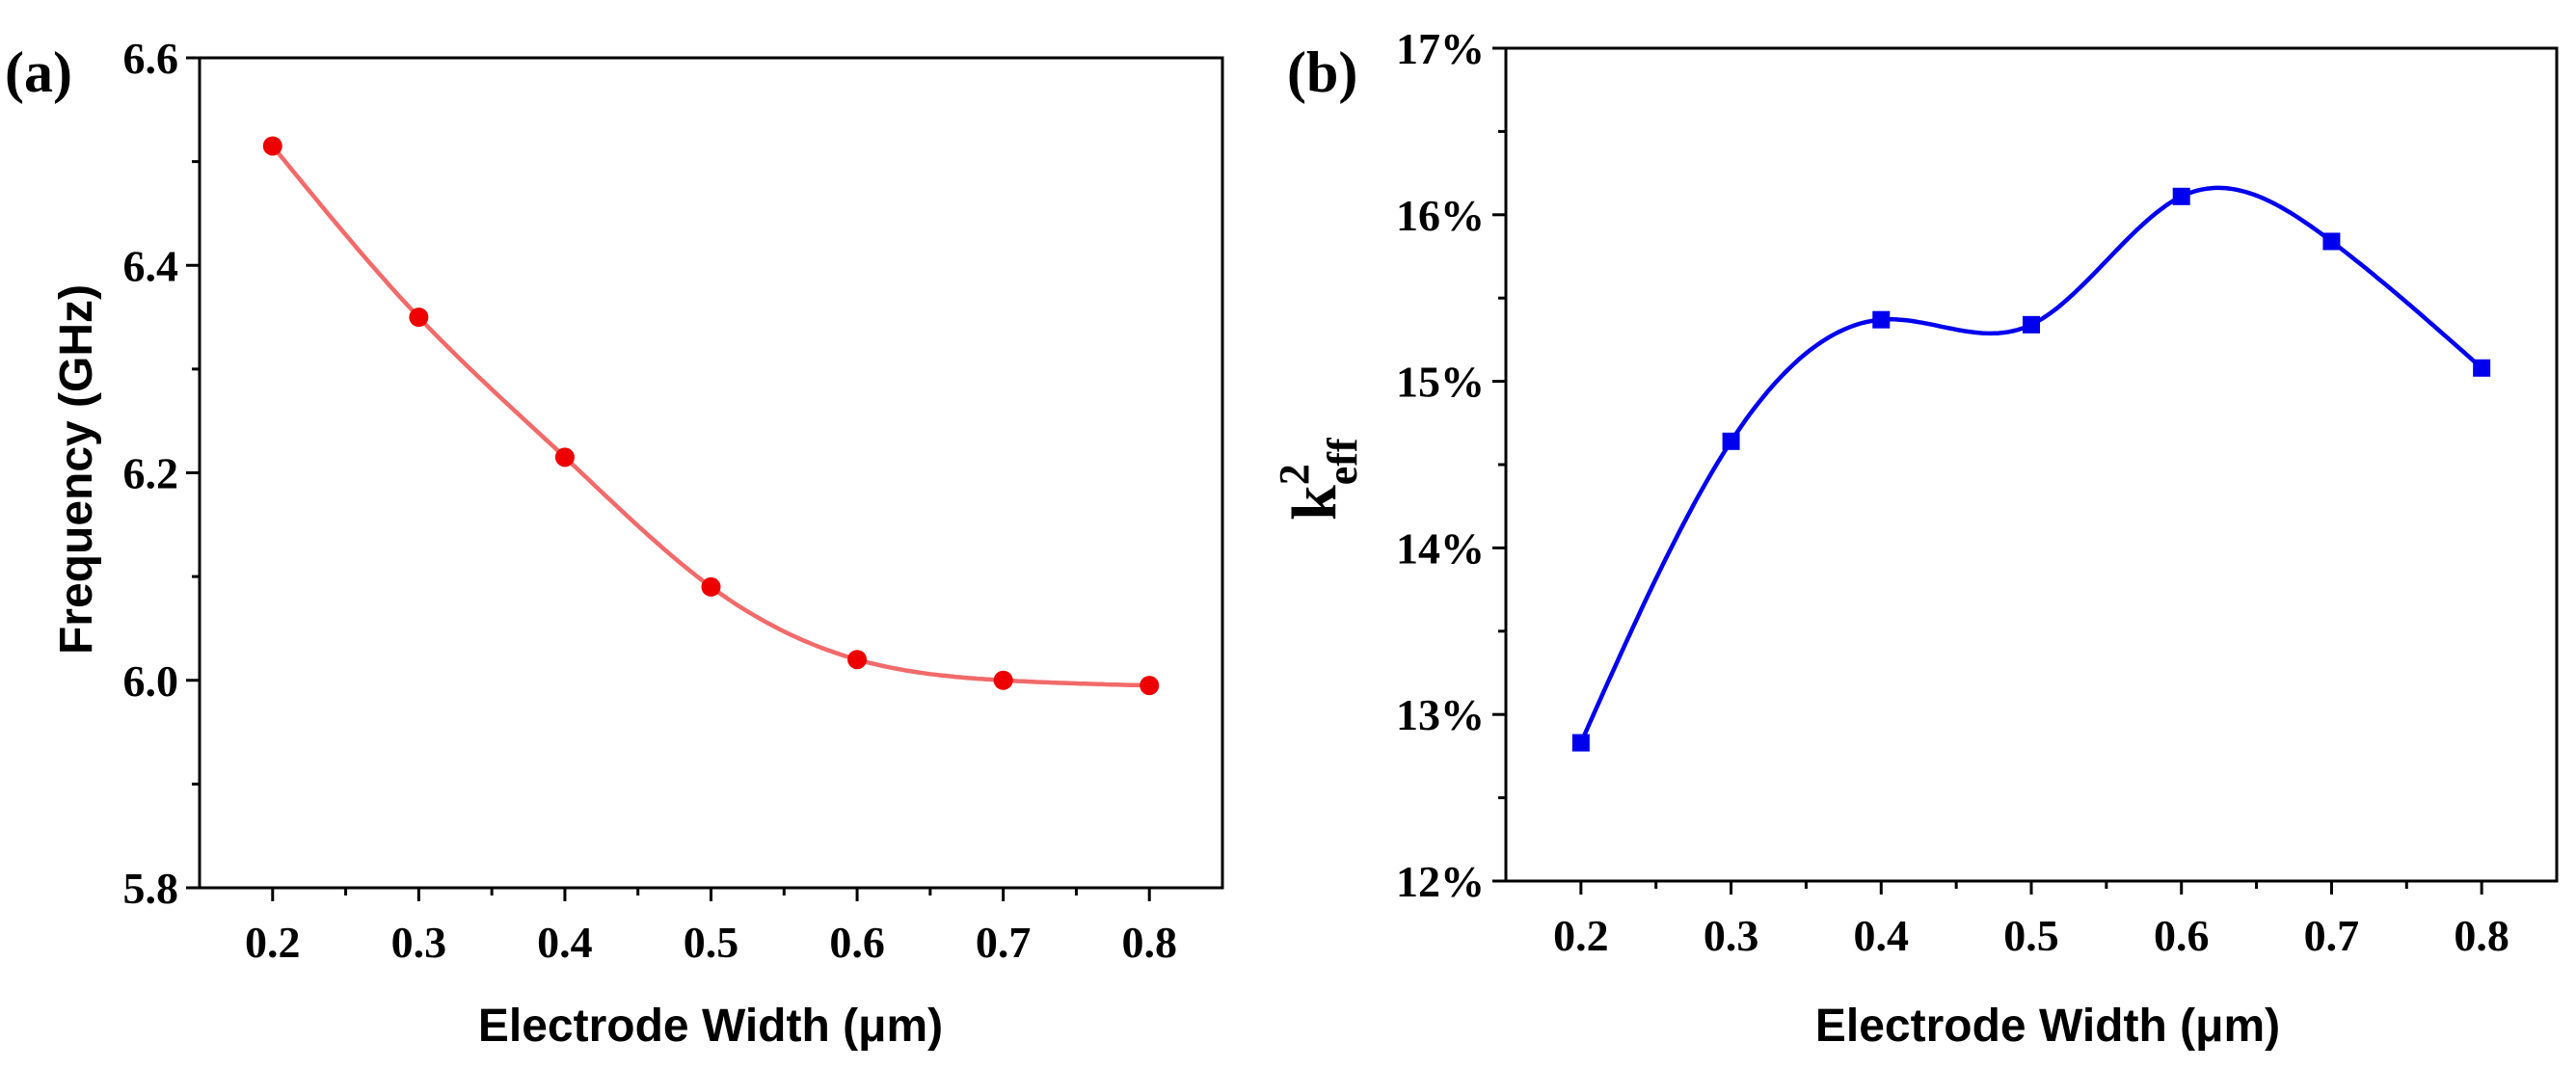  I want to click on panel-b-ylabel-base: k, so click(1315, 503).